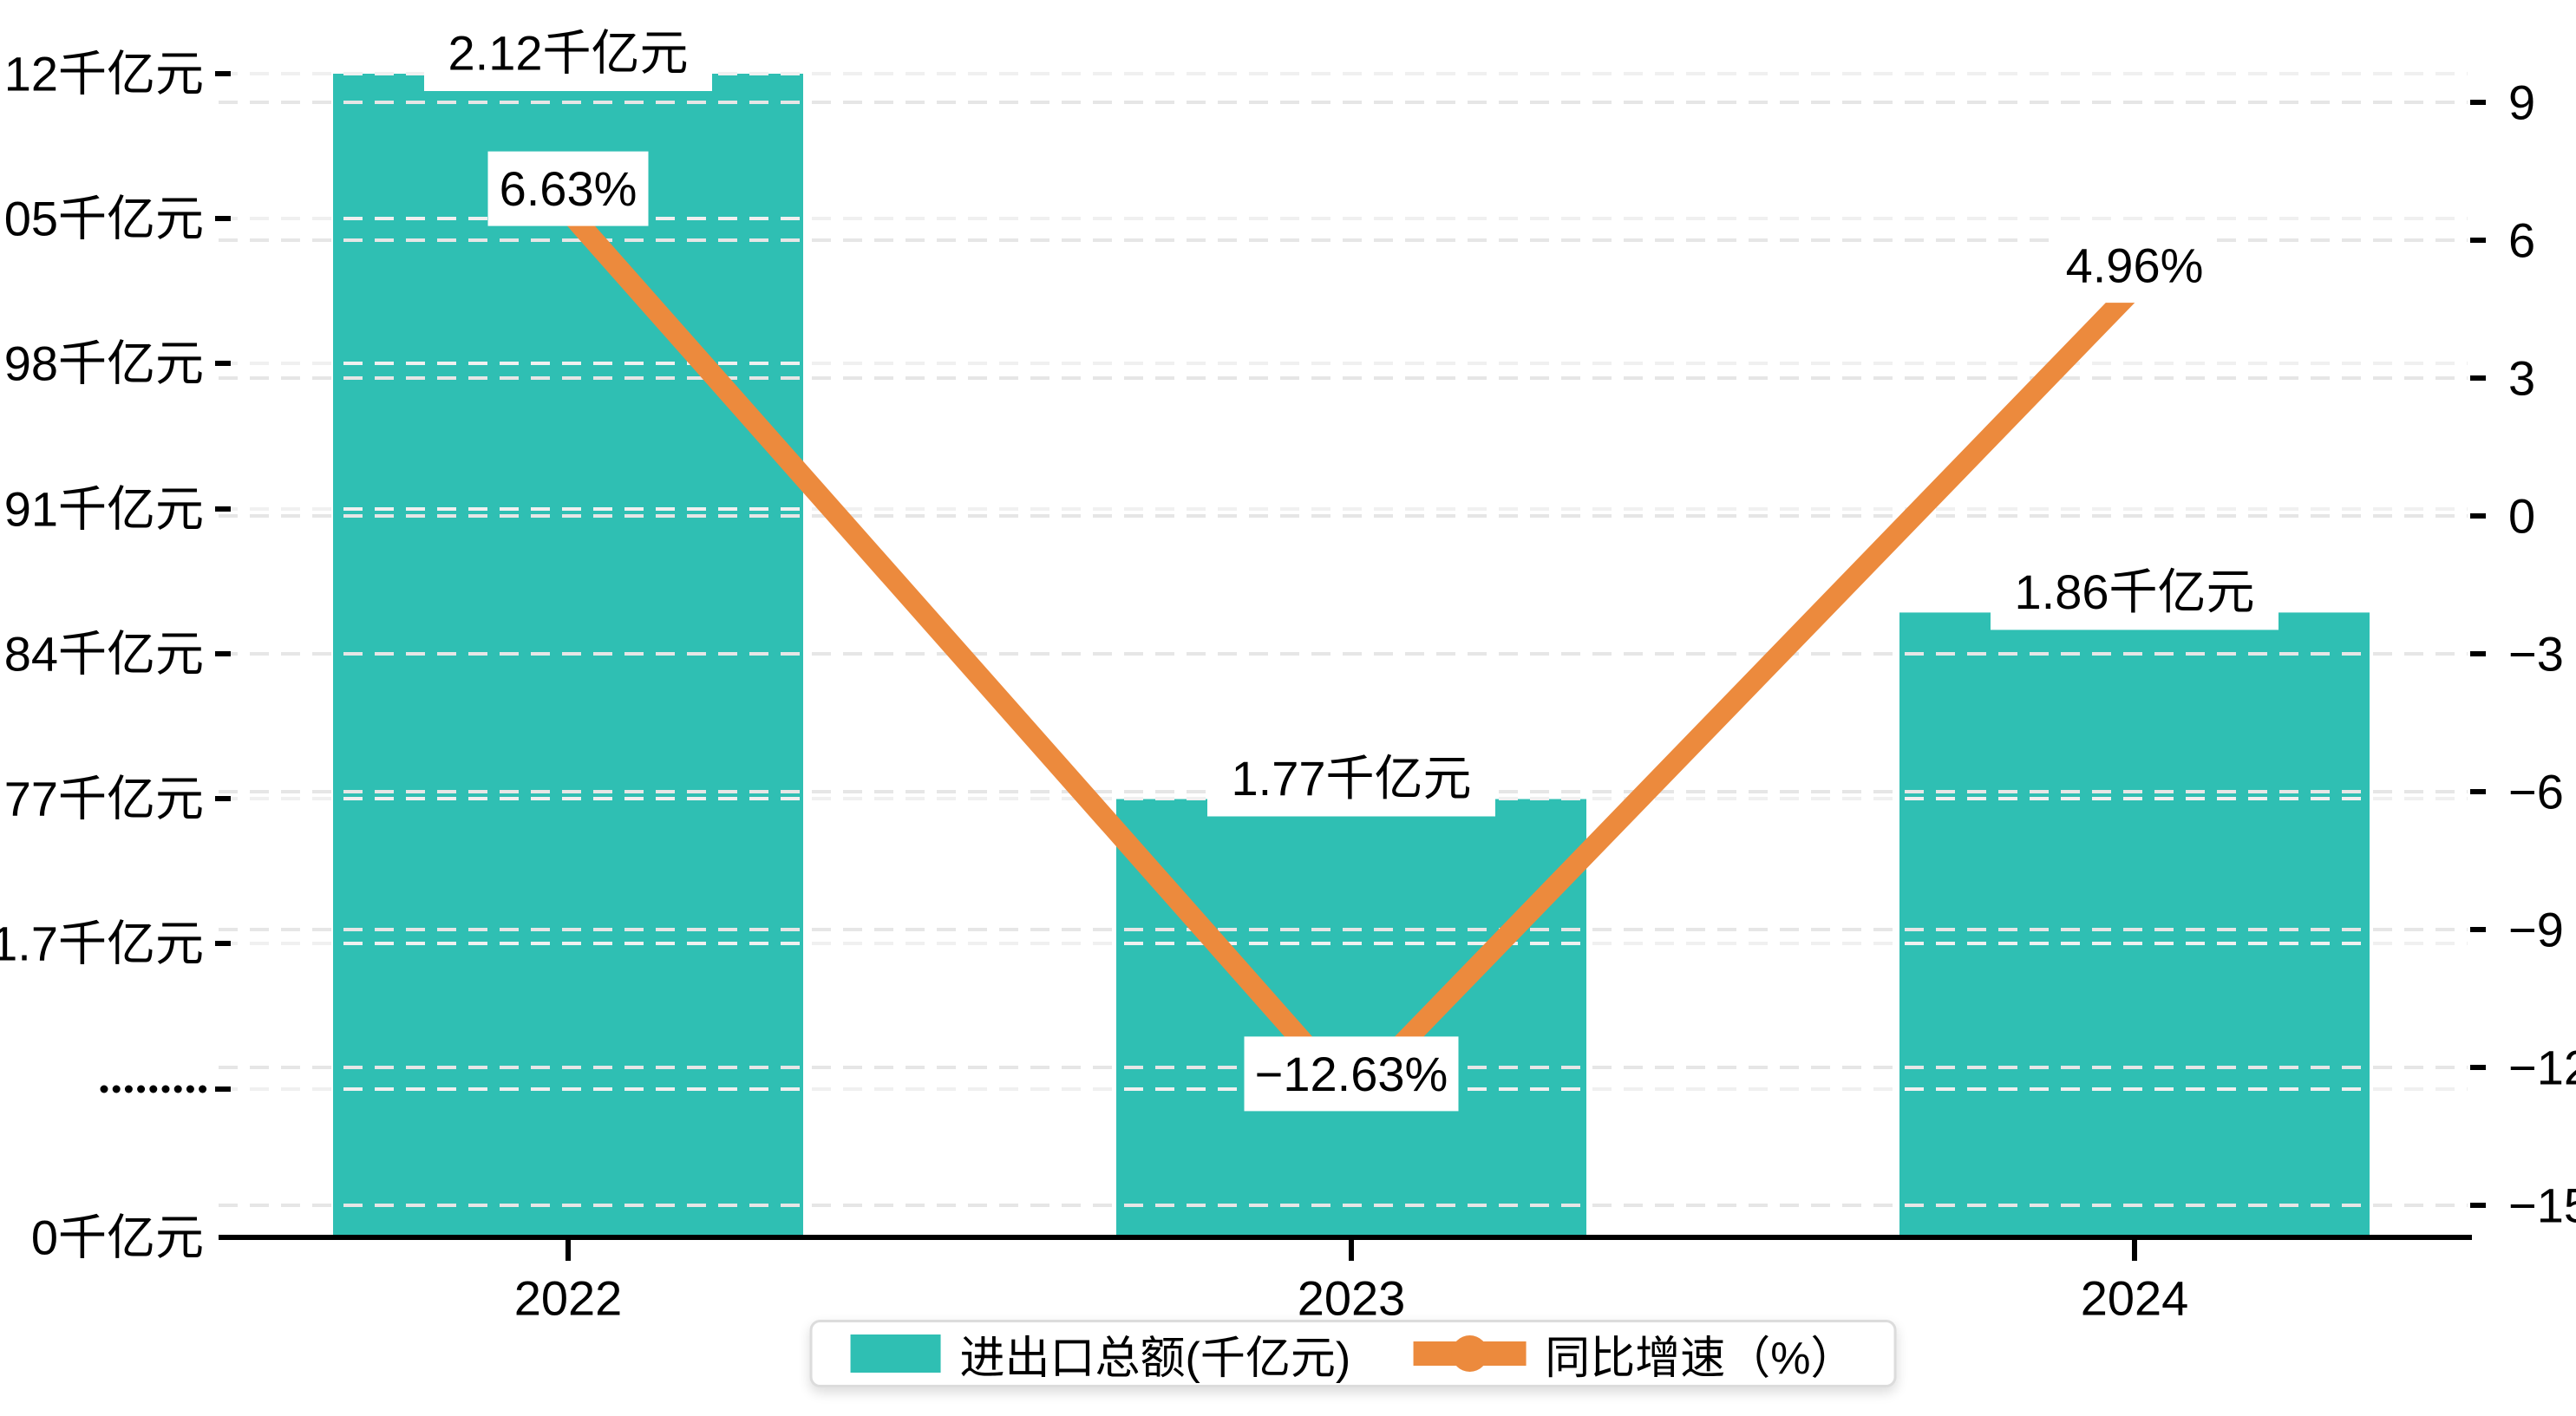 This screenshot has height=1416, width=2576. I want to click on left-axis-tick-label: 1.84千亿元, so click(102, 655).